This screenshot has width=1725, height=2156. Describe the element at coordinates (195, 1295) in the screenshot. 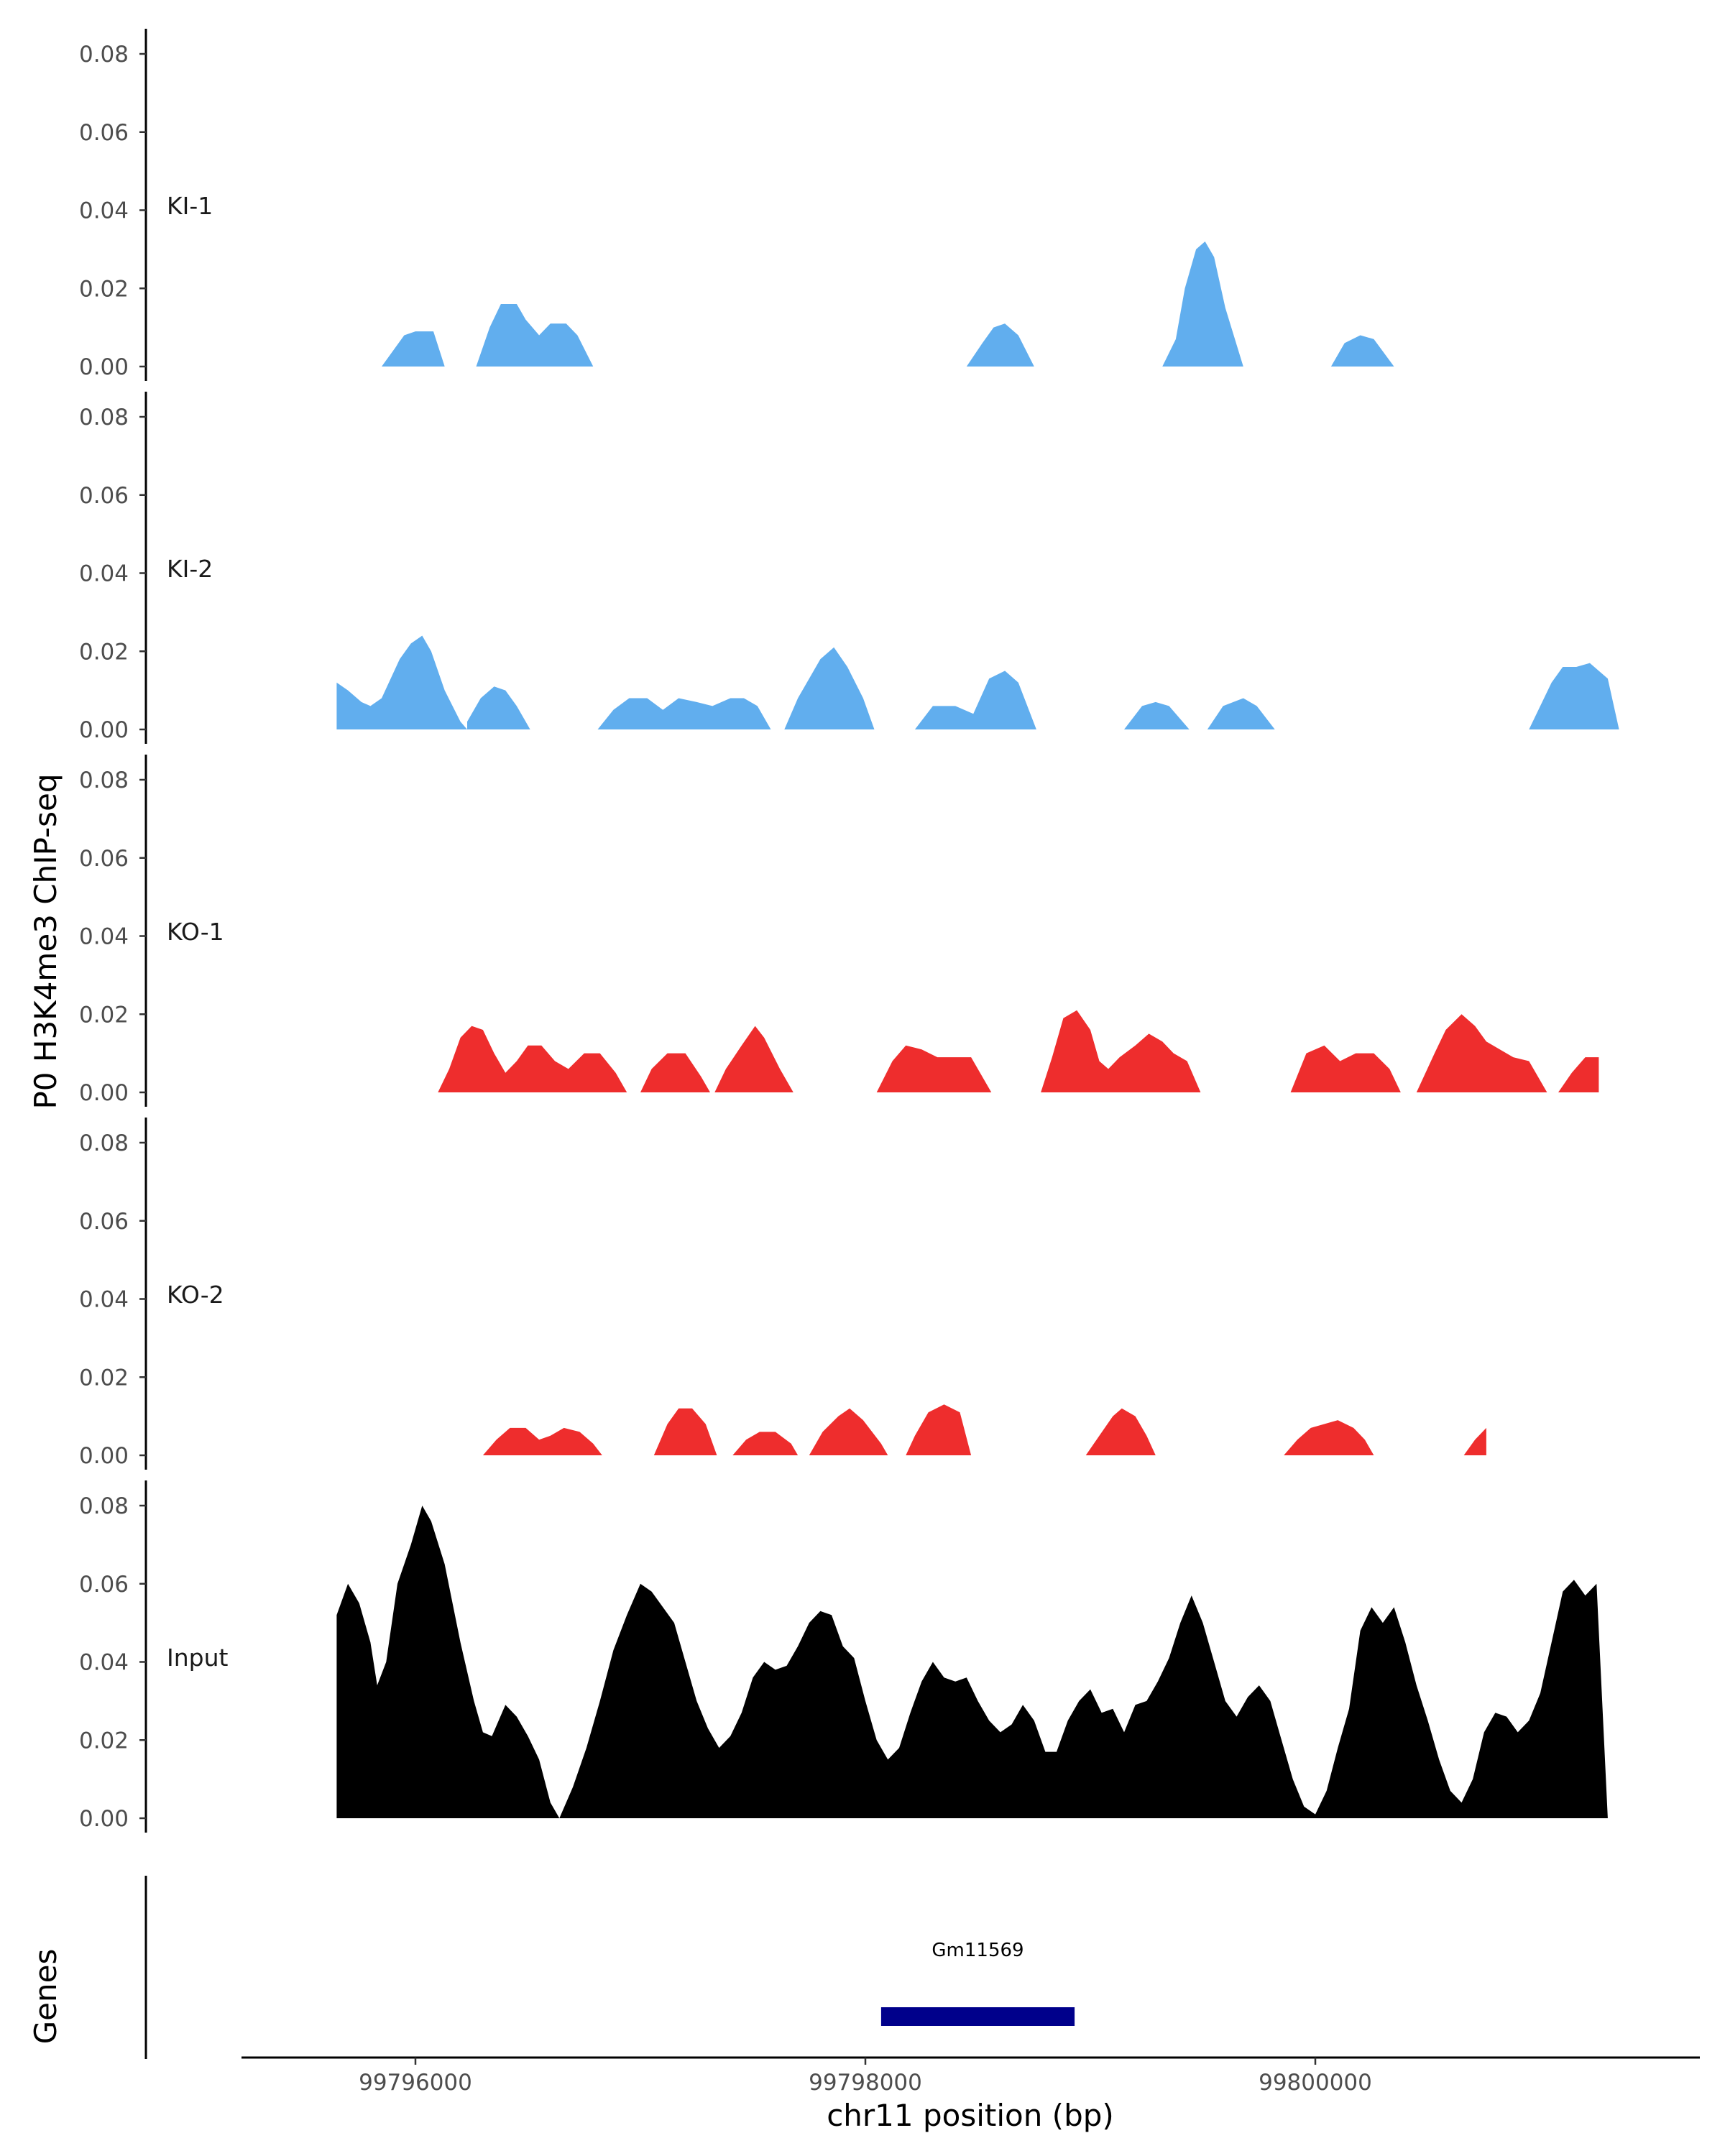

I see `track-label: KO-2` at that location.